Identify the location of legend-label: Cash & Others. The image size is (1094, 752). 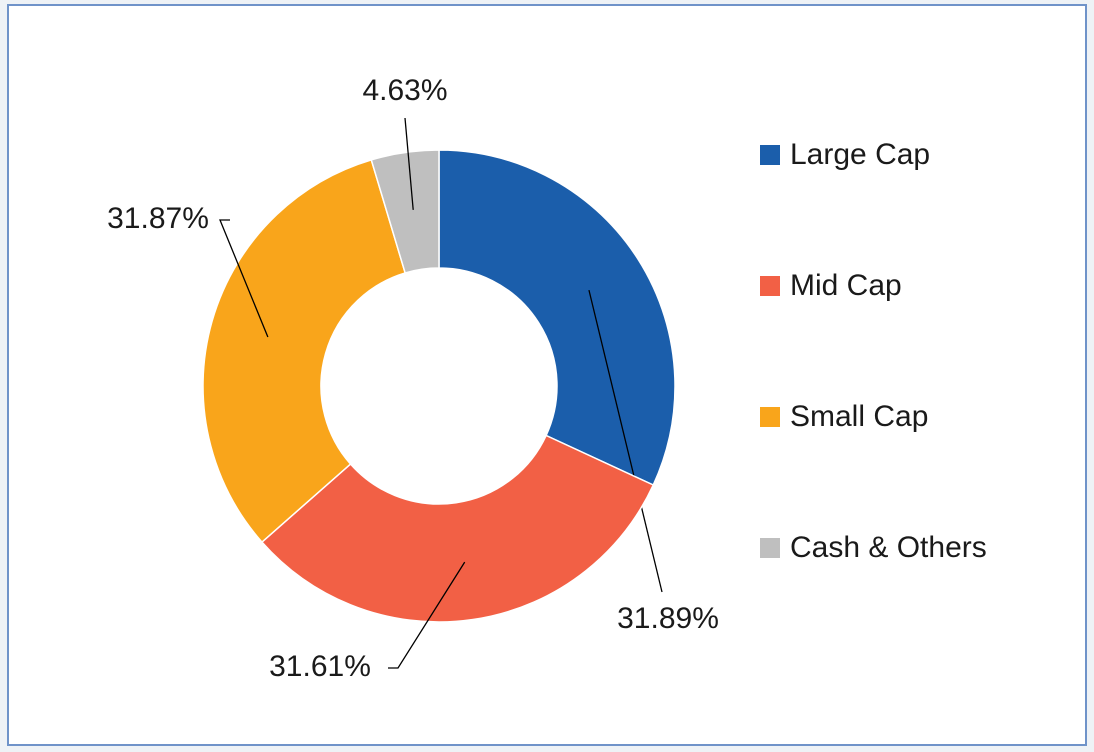
(888, 547).